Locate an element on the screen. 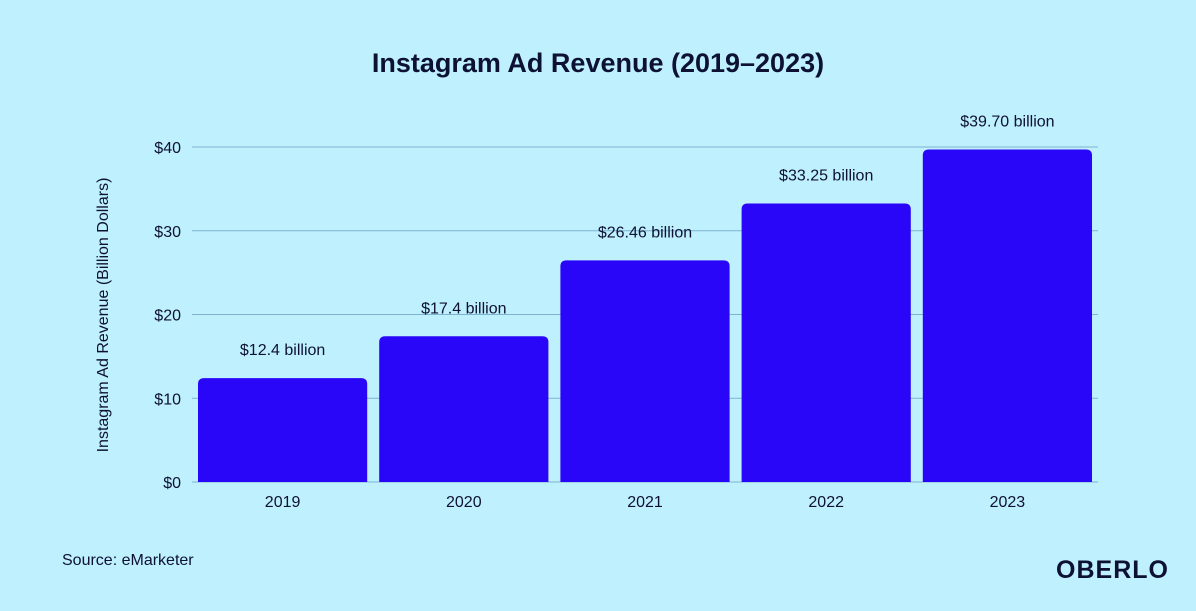 This screenshot has height=611, width=1196. x-tick-label: 2022 is located at coordinates (826, 502).